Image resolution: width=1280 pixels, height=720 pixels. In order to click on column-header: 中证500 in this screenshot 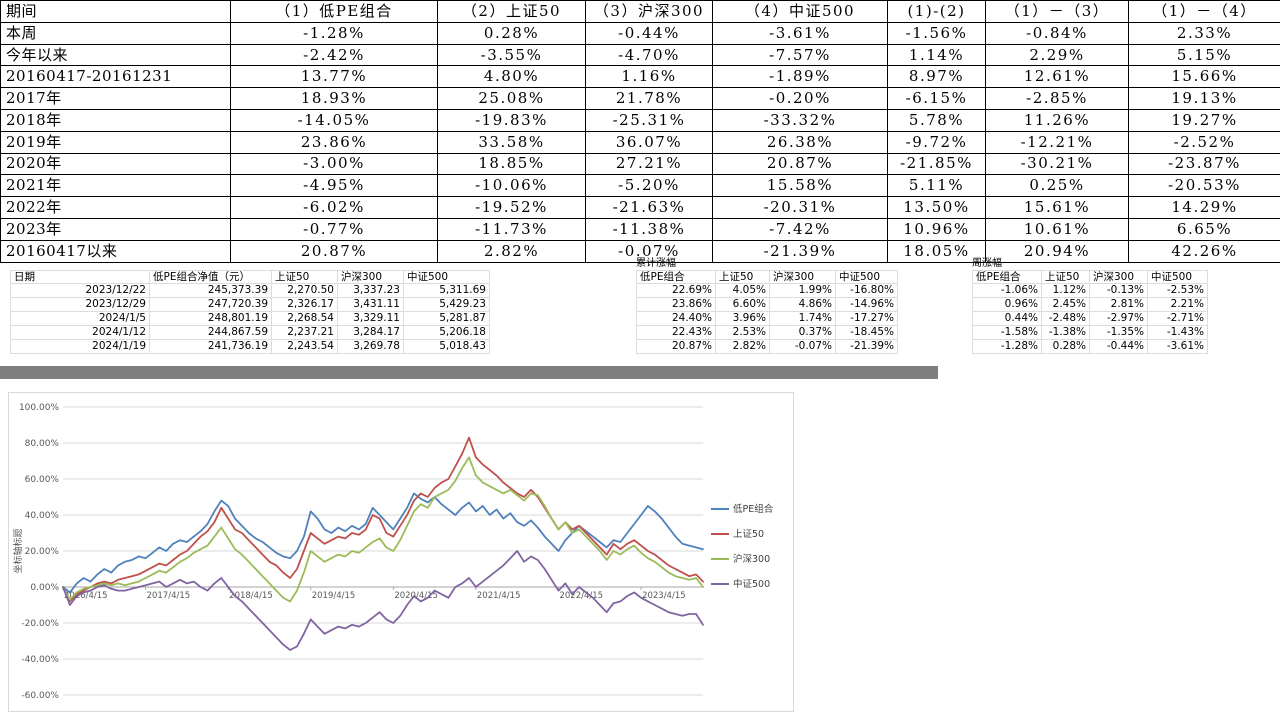, I will do `click(1178, 277)`.